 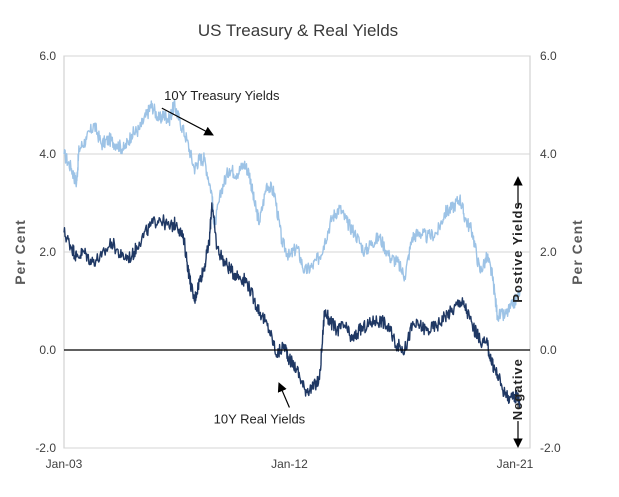 I want to click on annotation-label: 10Y Treasury Yields, so click(x=222, y=95).